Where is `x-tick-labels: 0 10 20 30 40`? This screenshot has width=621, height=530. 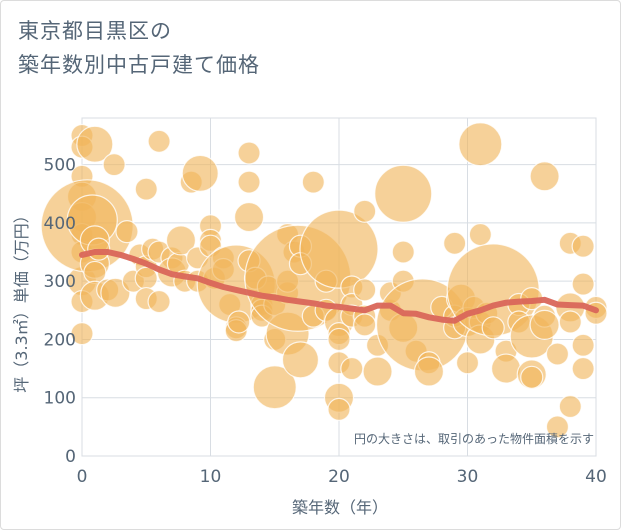 x-tick-labels: 0 10 20 30 40 is located at coordinates (342, 477).